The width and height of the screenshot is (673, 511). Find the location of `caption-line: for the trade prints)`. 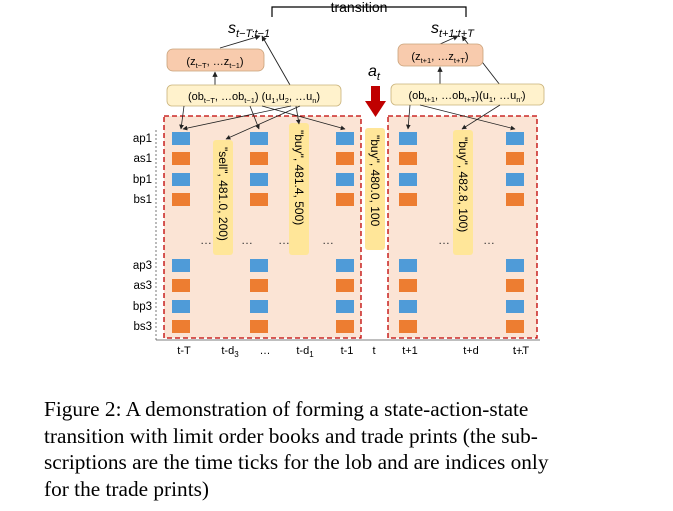

caption-line: for the trade prints) is located at coordinates (126, 488).